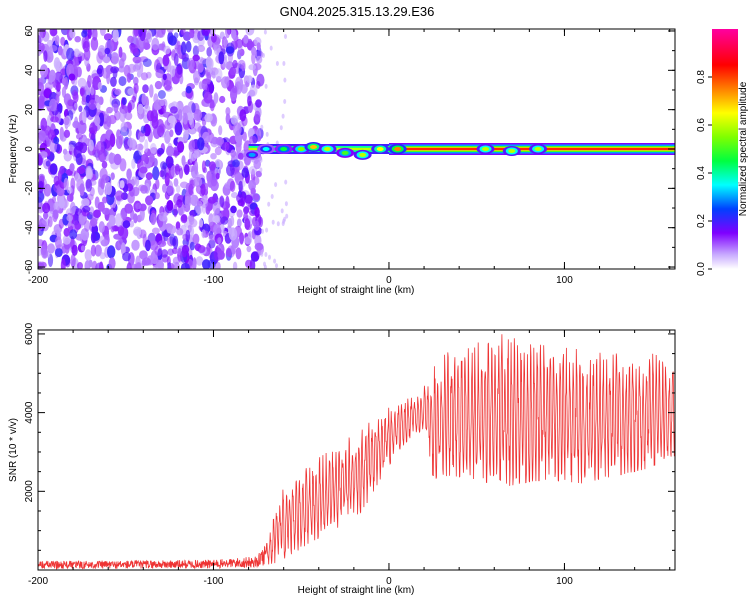  Describe the element at coordinates (13, 450) in the screenshot. I see `snr-ylabel: SNR (10 * v/v)` at that location.